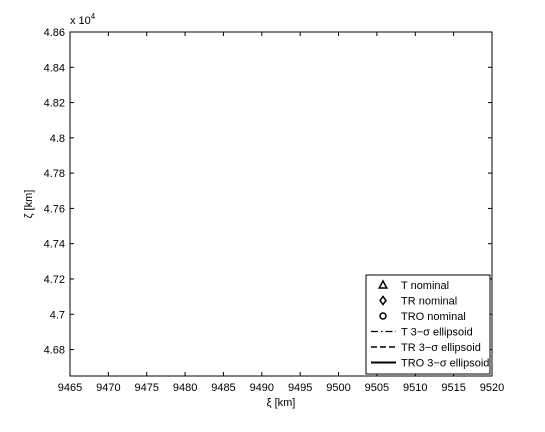  Describe the element at coordinates (441, 348) in the screenshot. I see `legend-label-tr-3-ellipsoid: TR 3−σ ellipsoid` at that location.